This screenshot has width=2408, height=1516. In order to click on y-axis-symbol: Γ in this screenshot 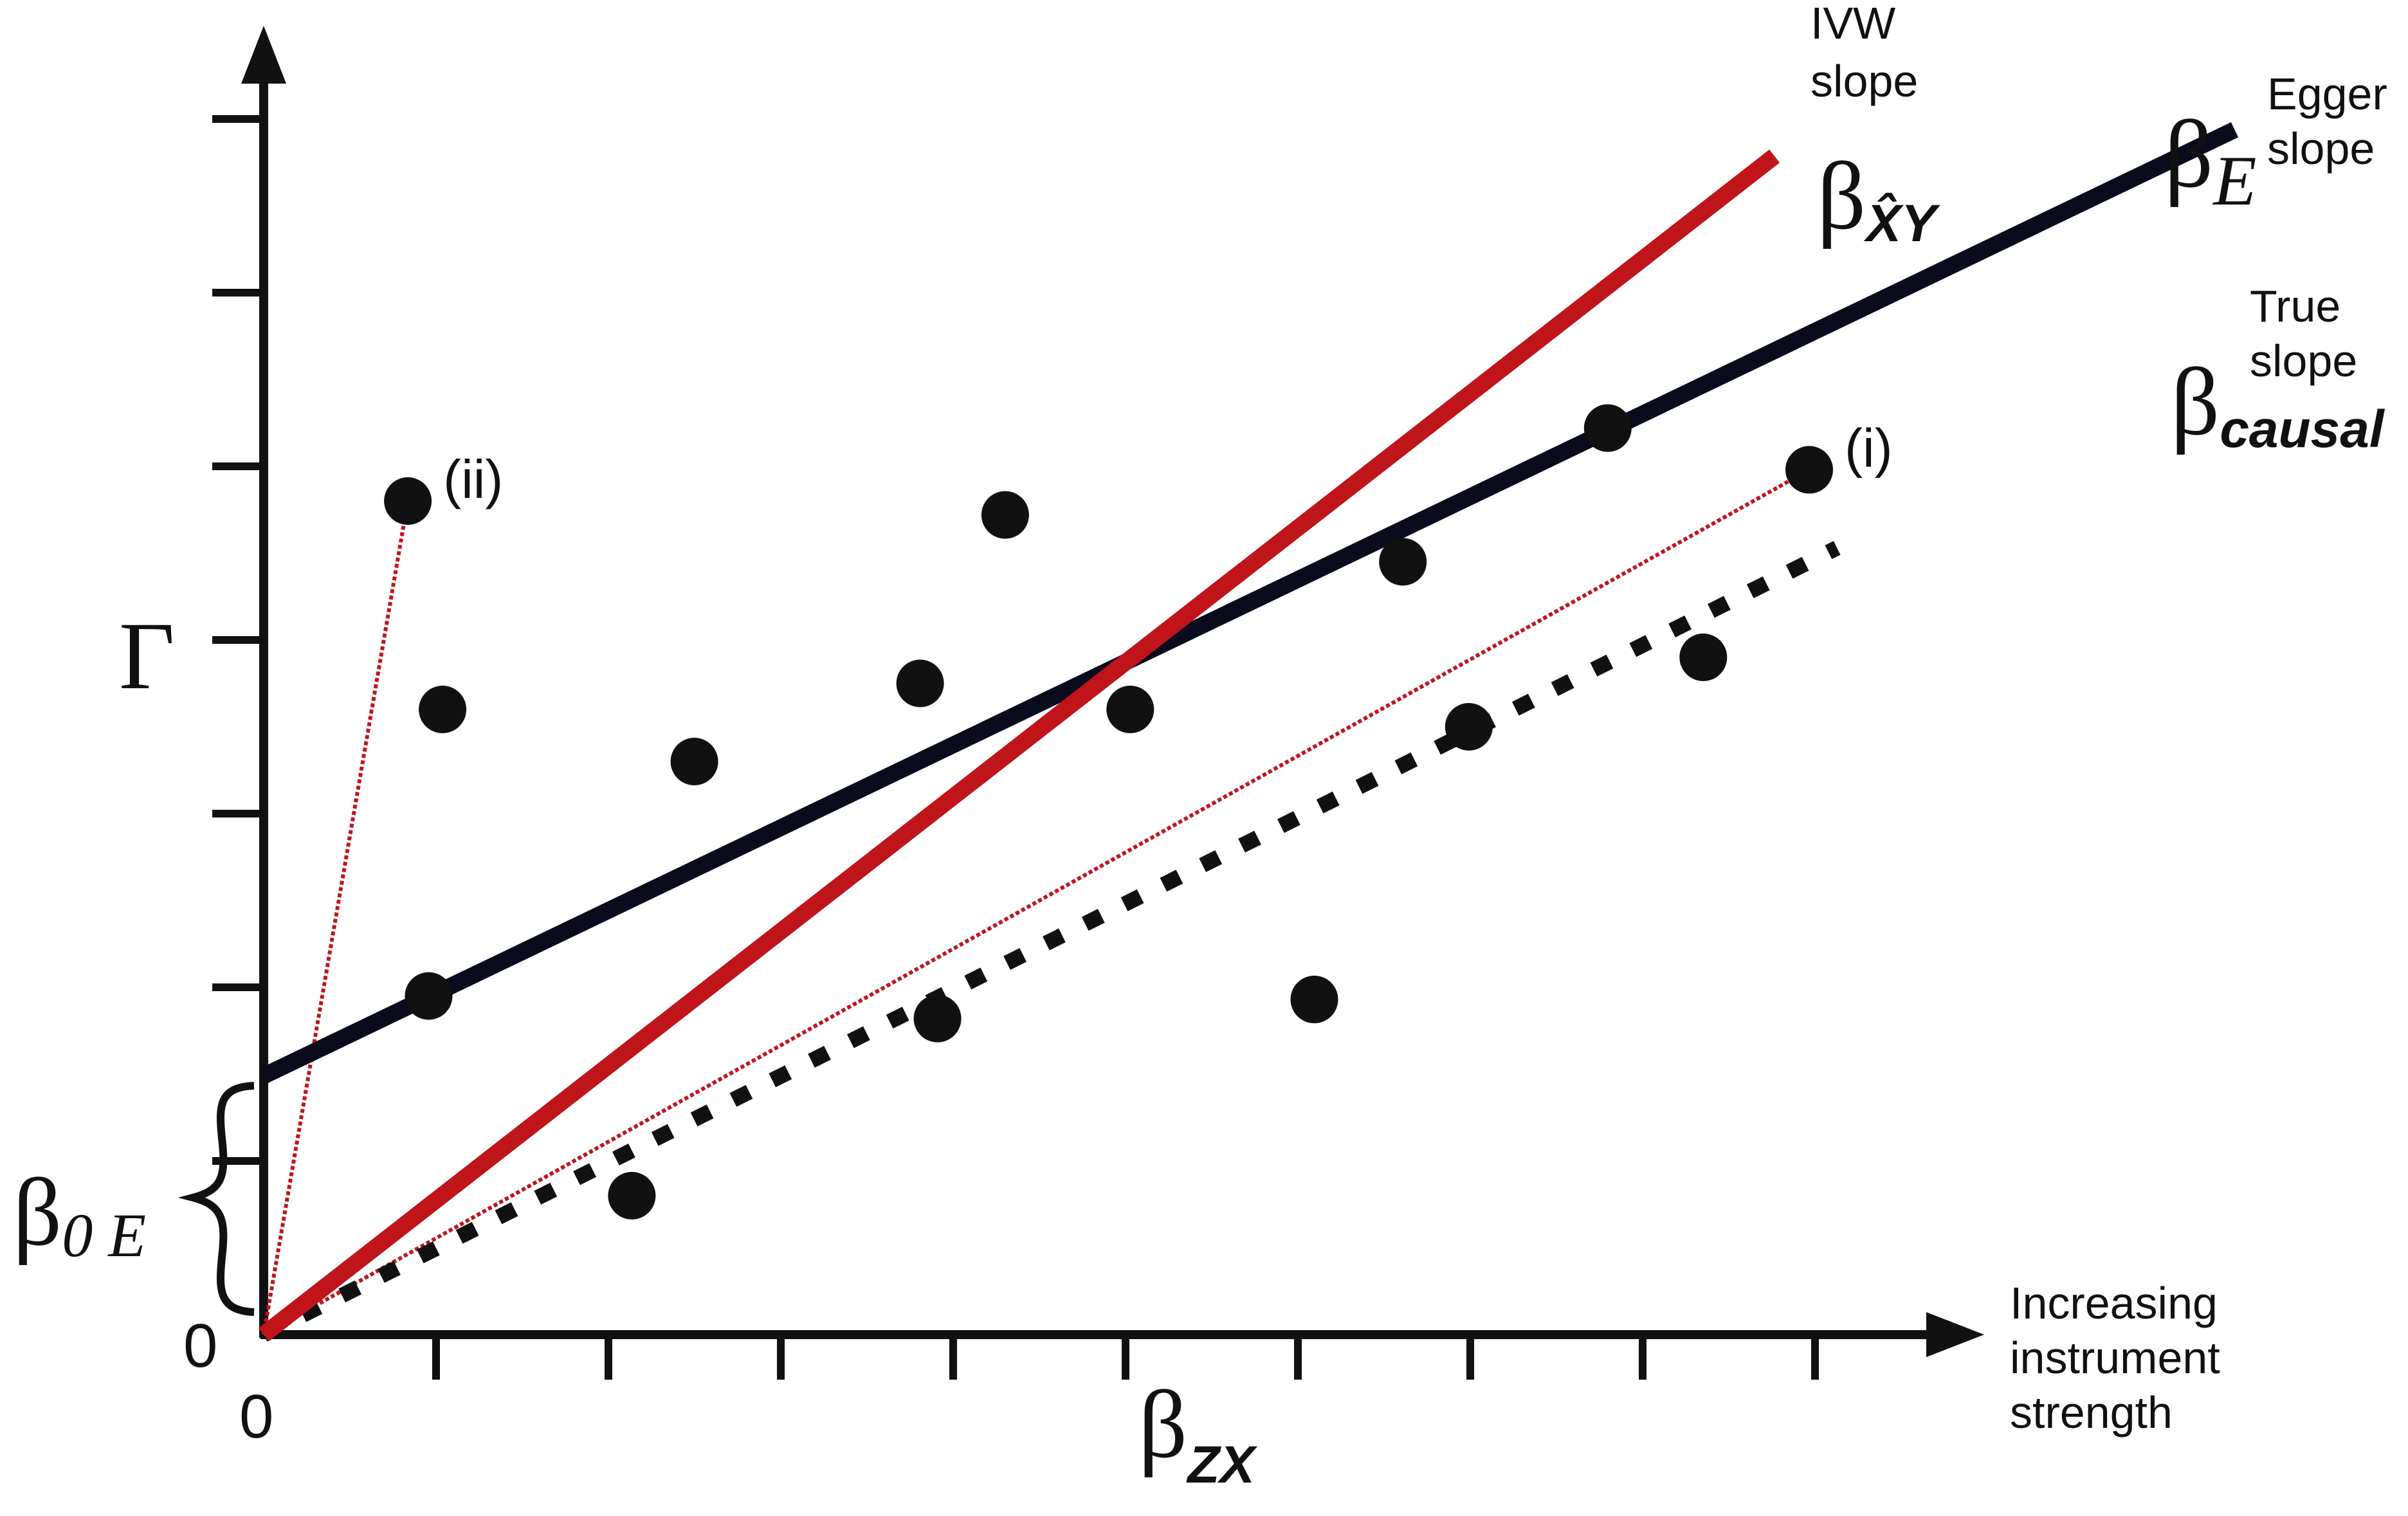, I will do `click(147, 656)`.